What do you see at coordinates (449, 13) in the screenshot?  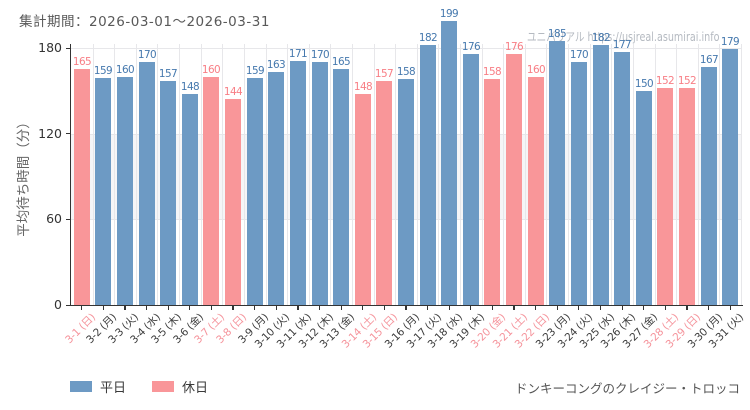 I see `bar-value-label: 199` at bounding box center [449, 13].